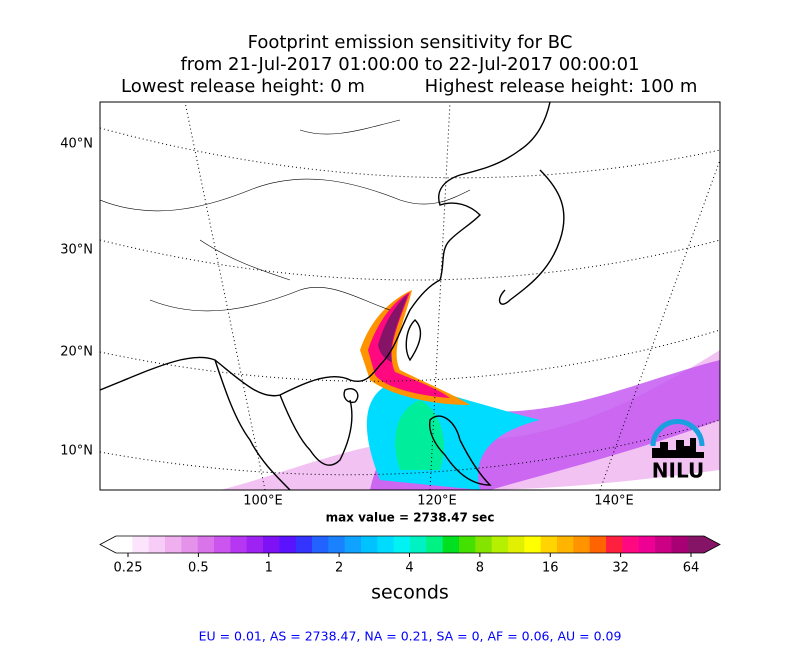 This screenshot has width=800, height=654. What do you see at coordinates (339, 568) in the screenshot?
I see `colorbar-tick-label: 2` at bounding box center [339, 568].